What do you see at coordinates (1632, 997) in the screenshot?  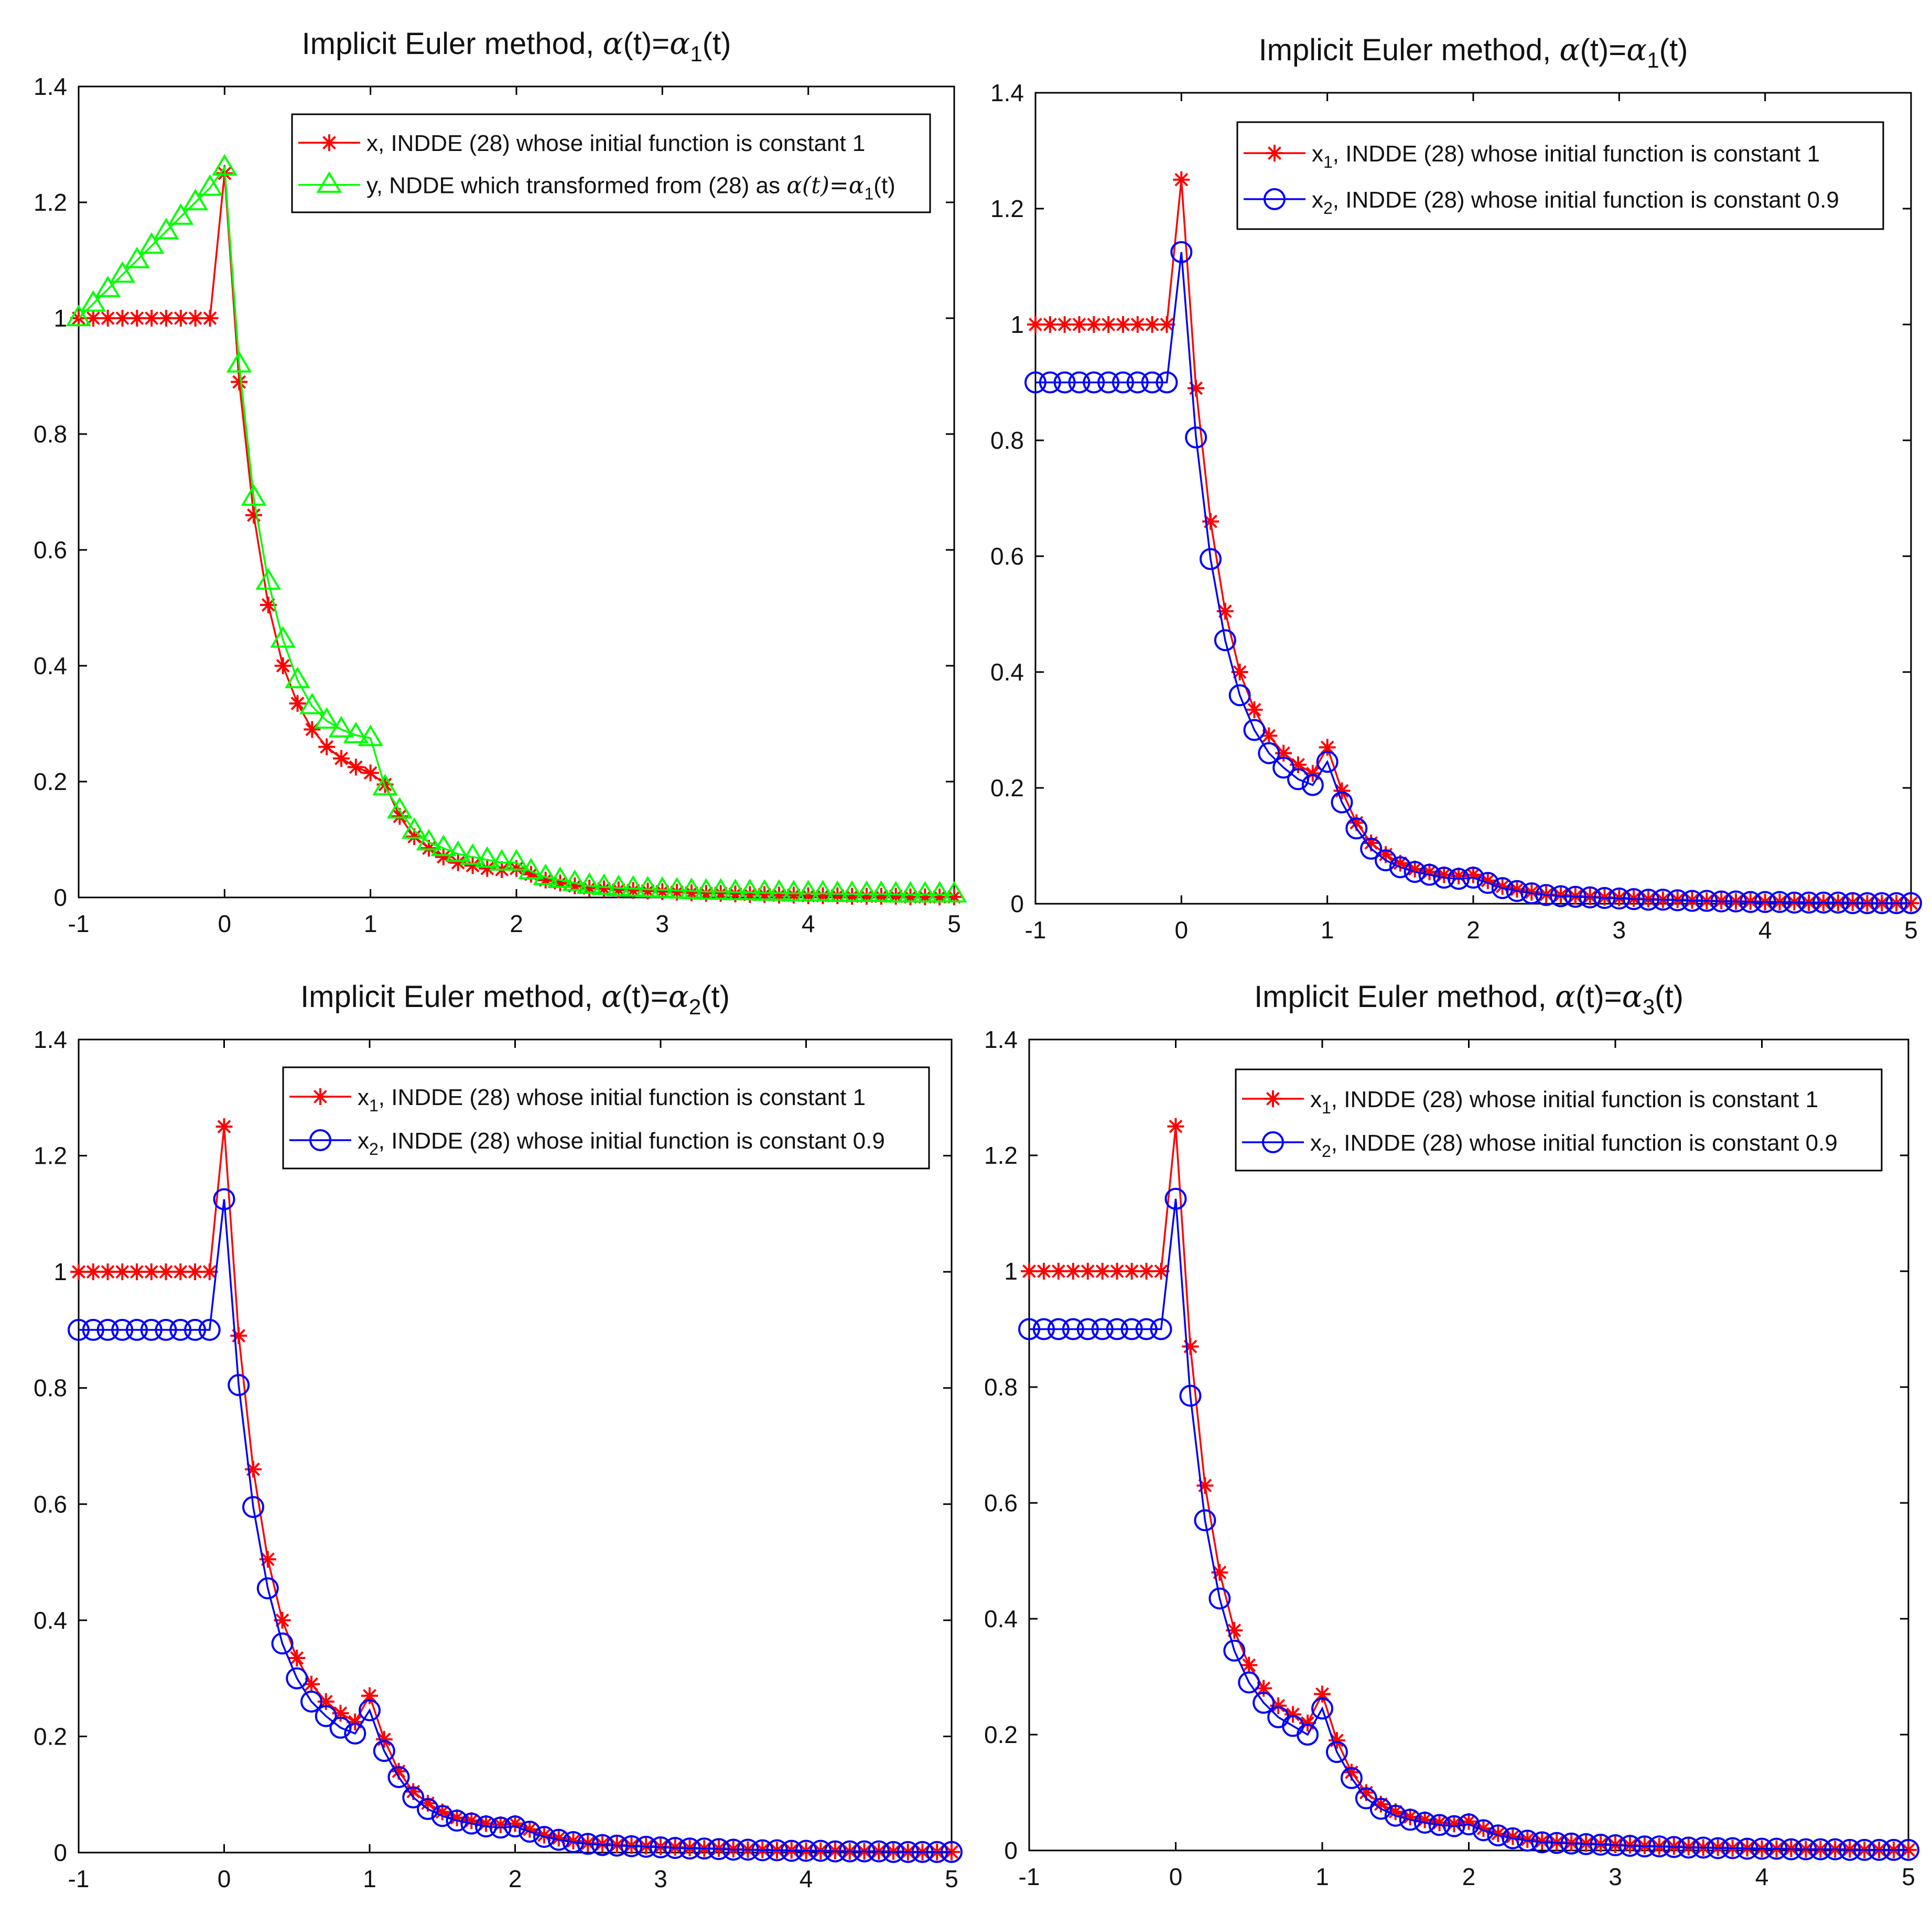 I see `title-alpha-2: α` at bounding box center [1632, 997].